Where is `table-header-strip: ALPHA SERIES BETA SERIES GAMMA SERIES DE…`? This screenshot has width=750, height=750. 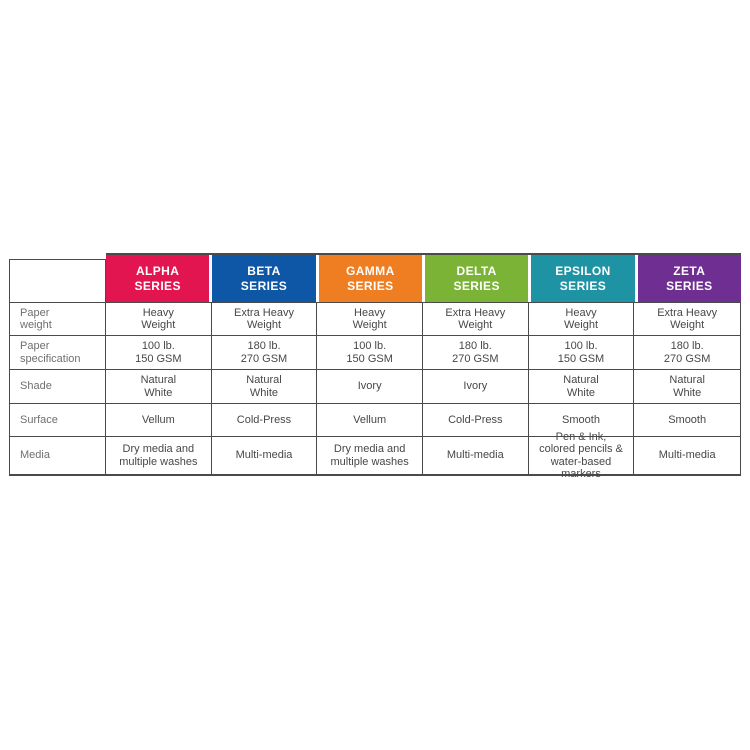 table-header-strip: ALPHA SERIES BETA SERIES GAMMA SERIES DE… is located at coordinates (423, 277).